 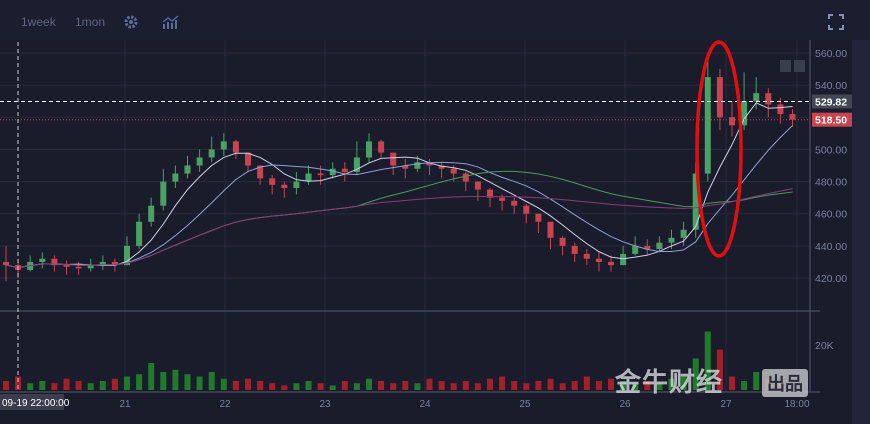 What do you see at coordinates (125, 404) in the screenshot?
I see `time-tick-label: 21` at bounding box center [125, 404].